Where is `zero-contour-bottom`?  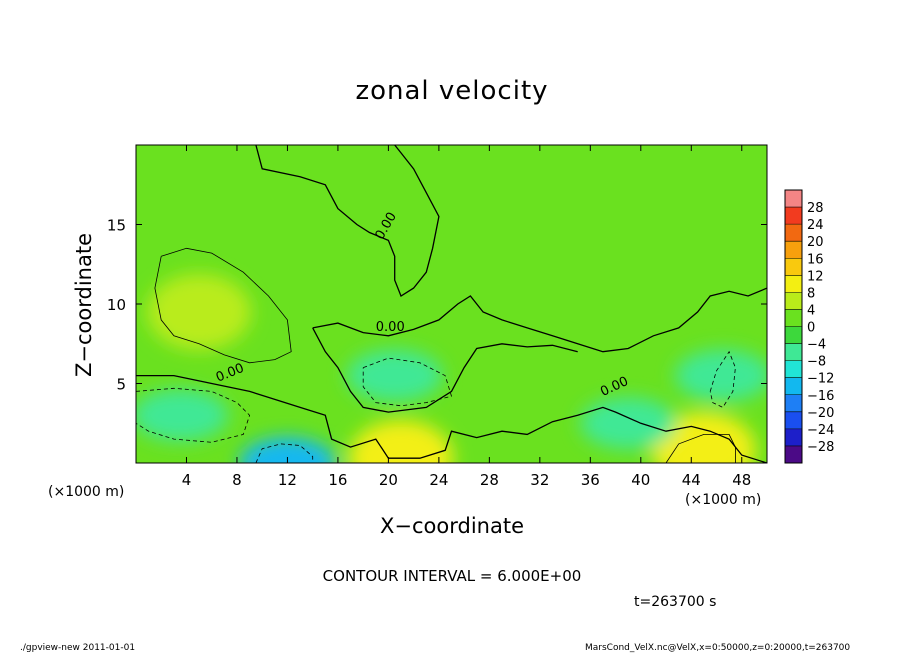
zero-contour-bottom is located at coordinates (451, 418).